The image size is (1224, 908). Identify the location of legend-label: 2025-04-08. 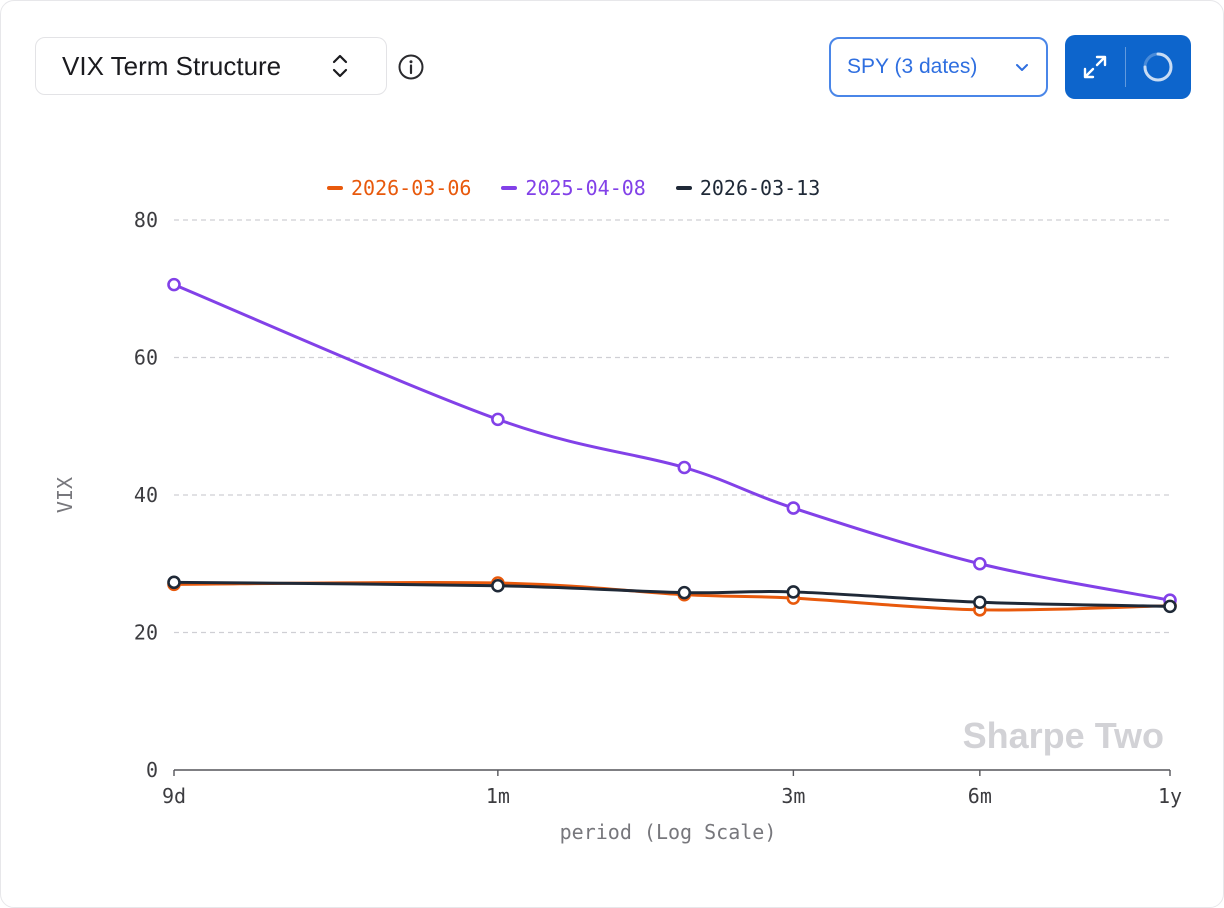
(585, 188).